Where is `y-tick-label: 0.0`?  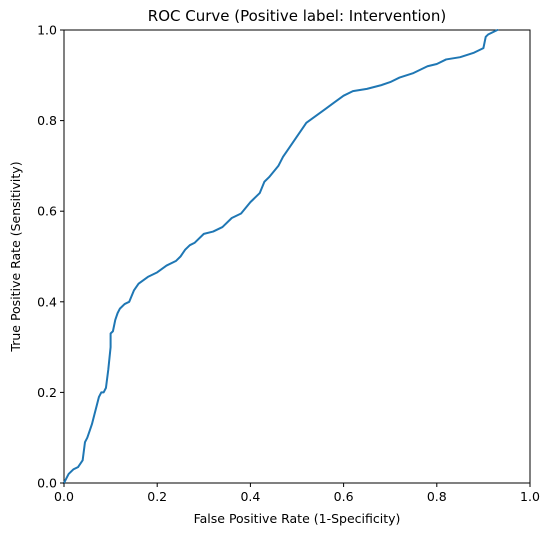
y-tick-label: 0.0 is located at coordinates (47, 483).